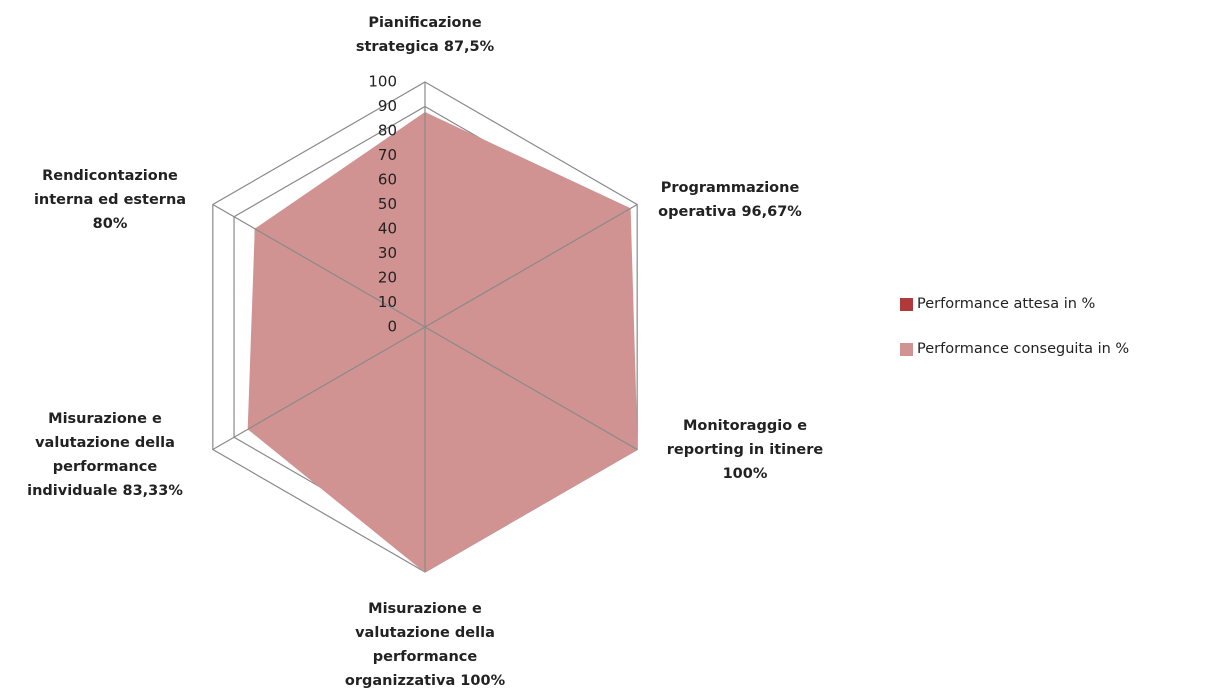 This screenshot has width=1210, height=700. What do you see at coordinates (387, 253) in the screenshot?
I see `y-tick-label: 30` at bounding box center [387, 253].